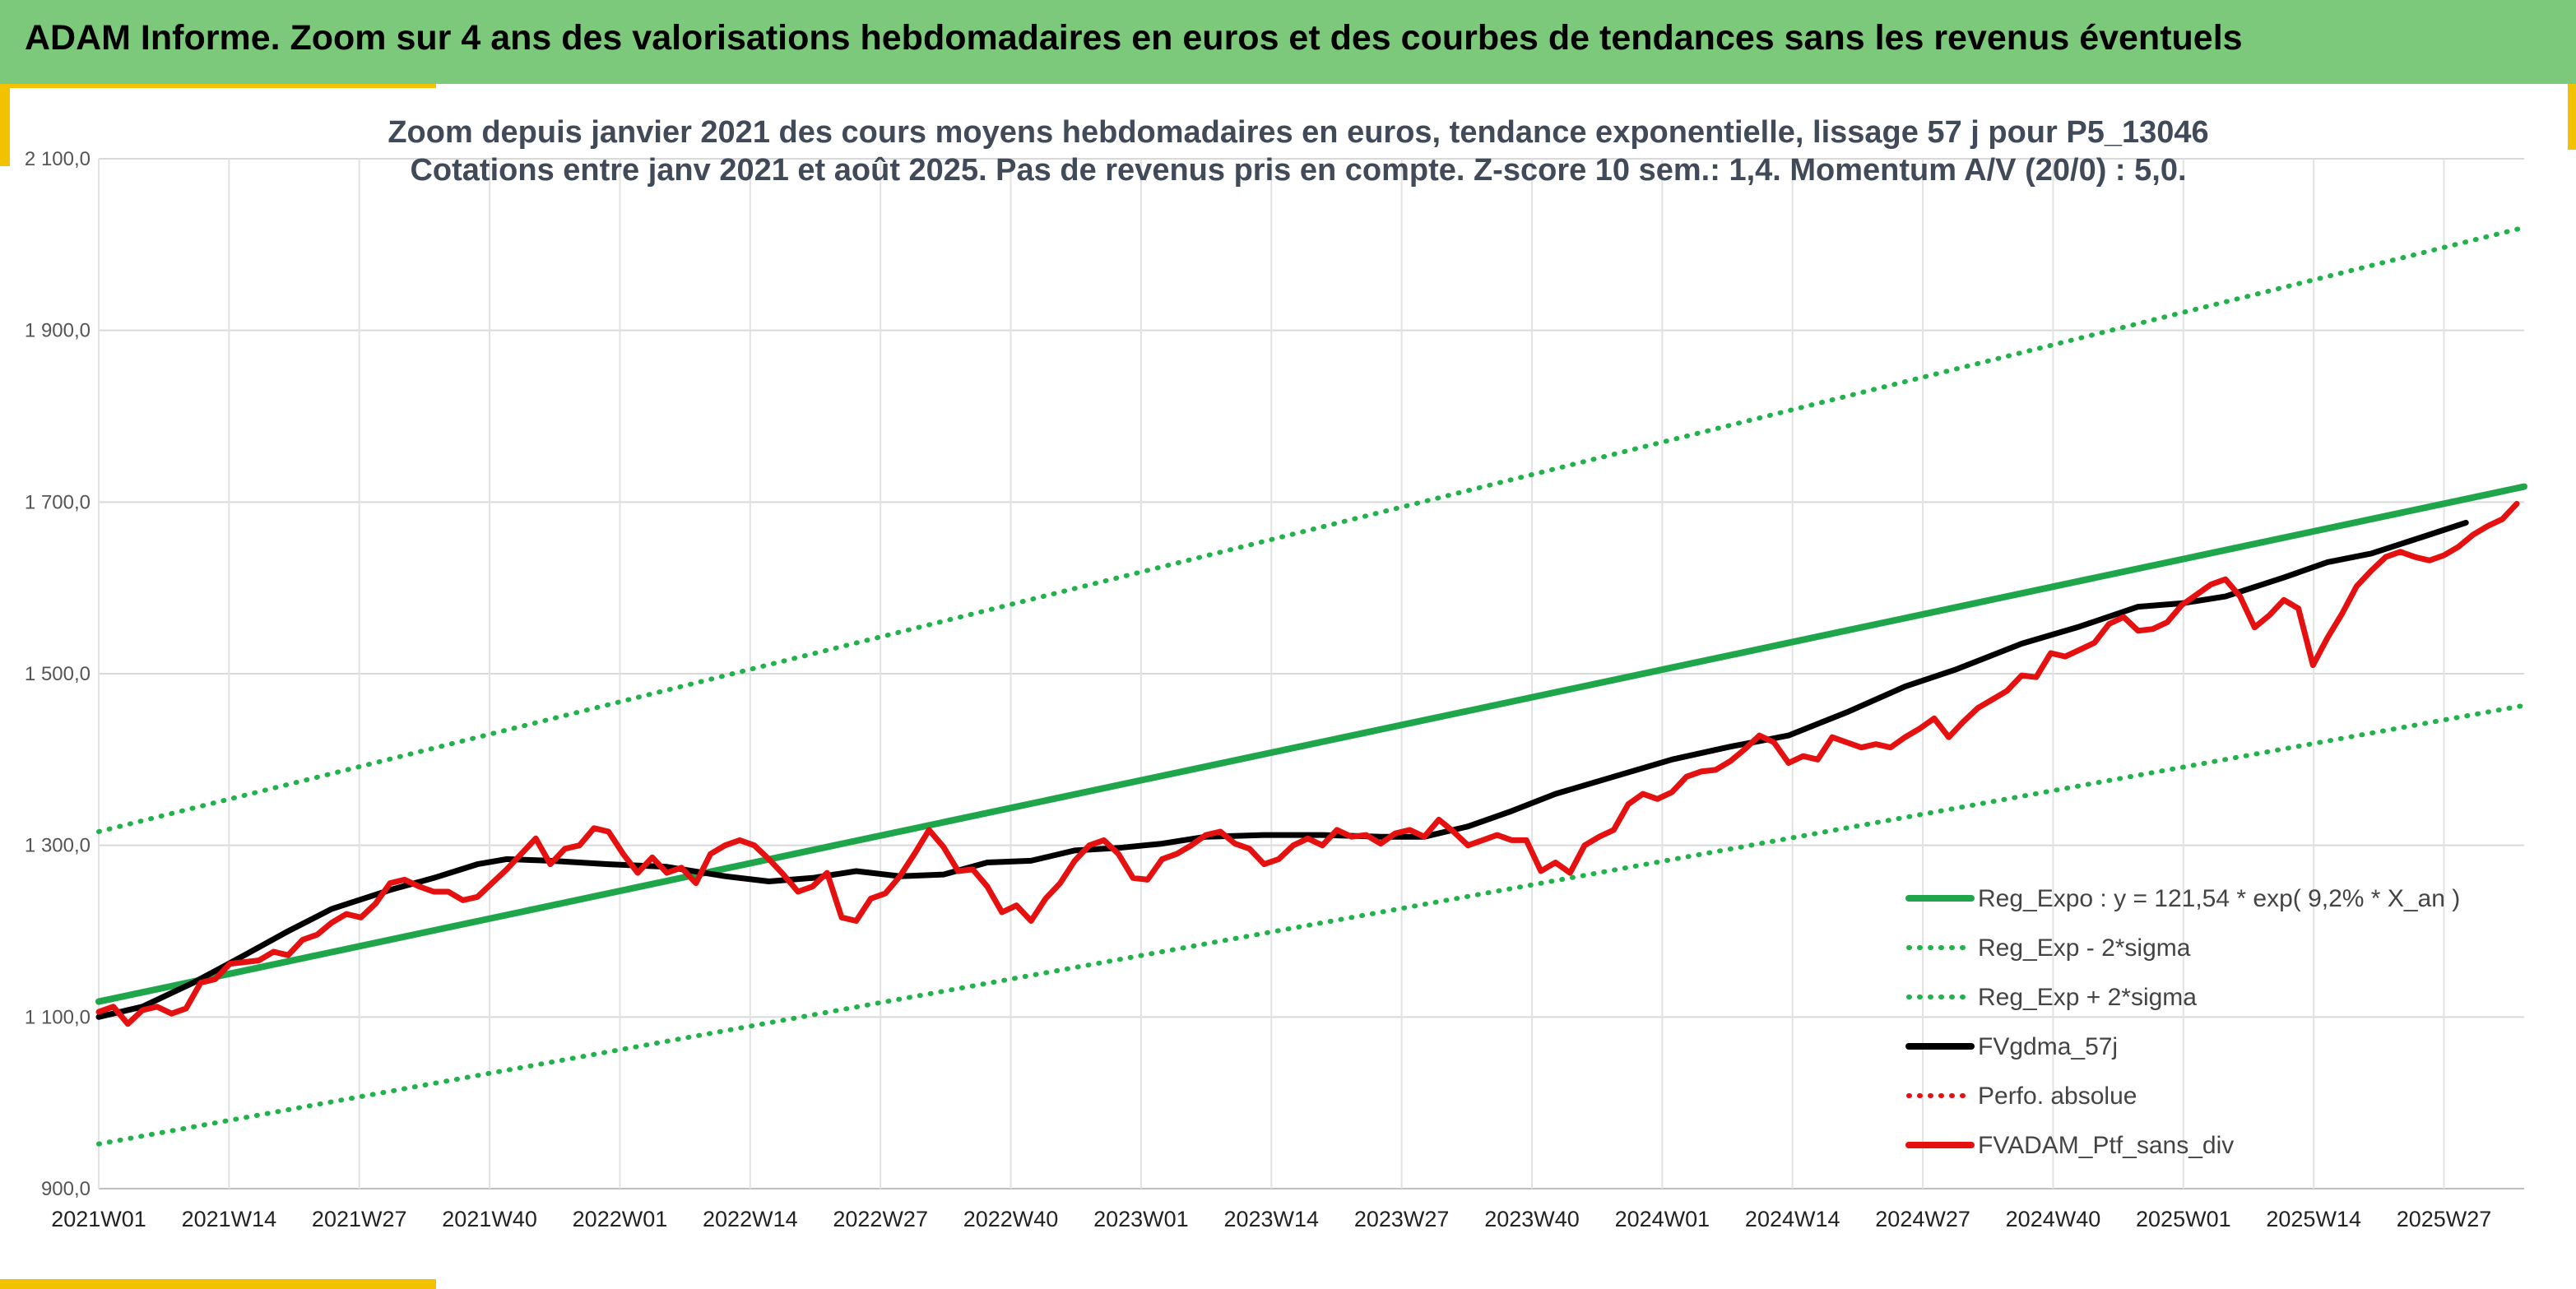 The height and width of the screenshot is (1289, 2576). Describe the element at coordinates (489, 1219) in the screenshot. I see `x-tick-label: 2021W40` at that location.